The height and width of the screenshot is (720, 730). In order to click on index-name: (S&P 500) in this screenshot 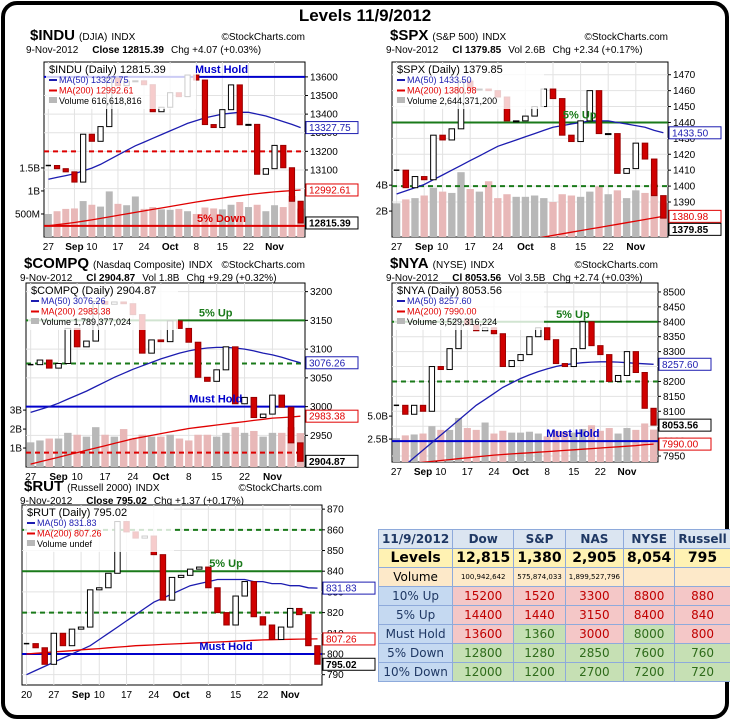, I will do `click(455, 37)`.